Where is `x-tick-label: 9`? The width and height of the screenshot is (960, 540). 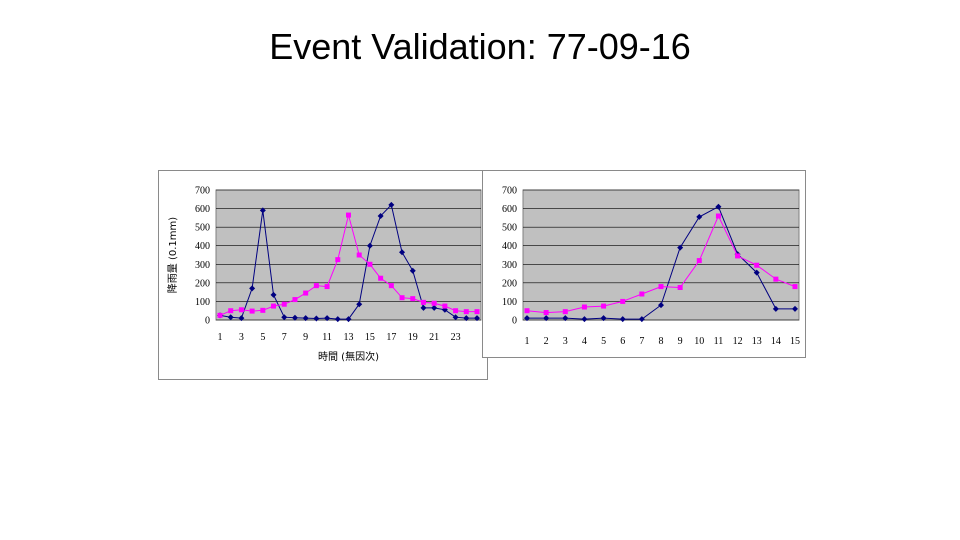 x-tick-label: 9 is located at coordinates (680, 341).